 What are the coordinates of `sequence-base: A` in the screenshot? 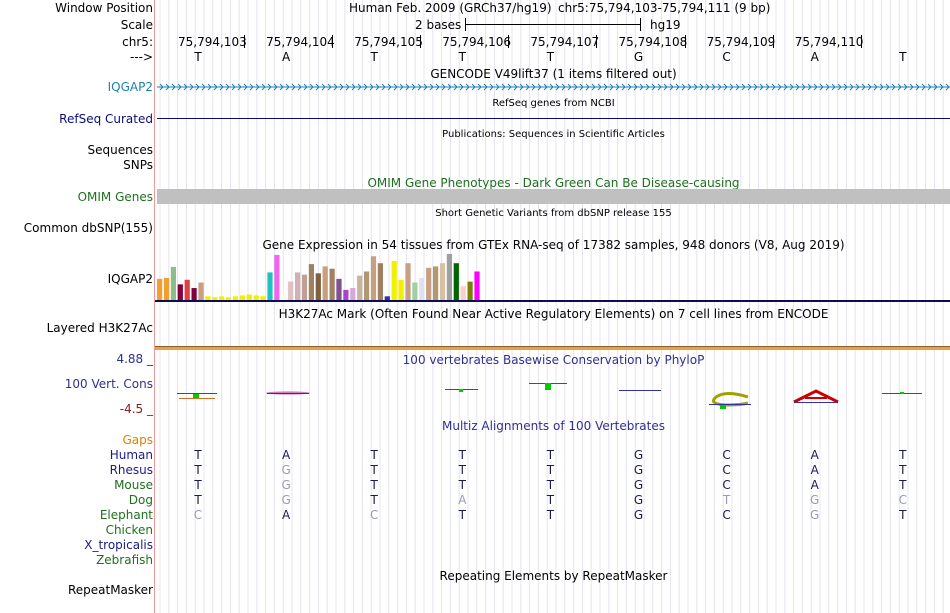 It's located at (814, 57).